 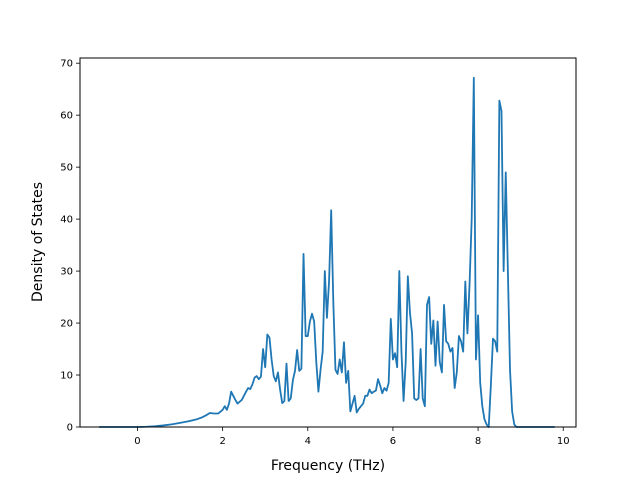 What do you see at coordinates (563, 441) in the screenshot?
I see `x-tick-label: 10` at bounding box center [563, 441].